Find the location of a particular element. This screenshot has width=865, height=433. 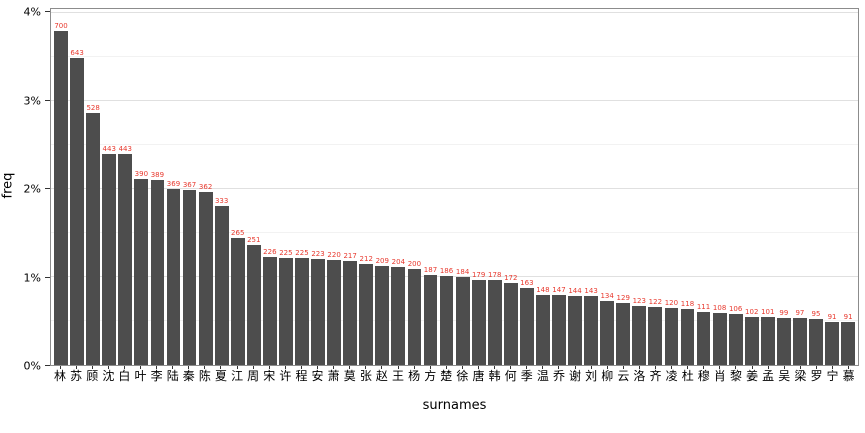

x-category-label: 姜 is located at coordinates (752, 376).